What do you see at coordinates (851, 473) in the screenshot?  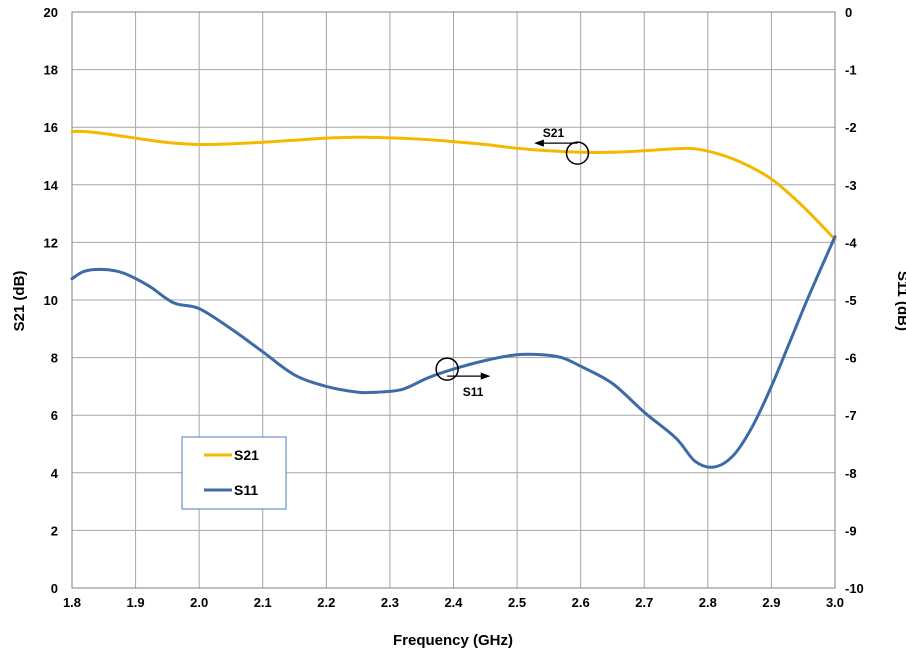 I see `y-right-tick-label: -8` at bounding box center [851, 473].